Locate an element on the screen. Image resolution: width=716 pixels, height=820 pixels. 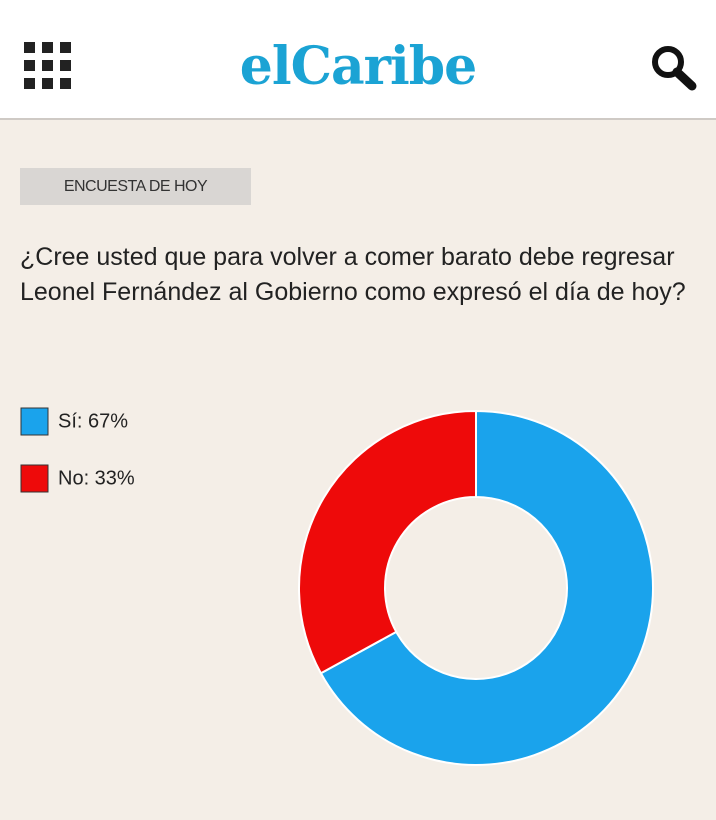
legend-label: No: 33% is located at coordinates (96, 478).